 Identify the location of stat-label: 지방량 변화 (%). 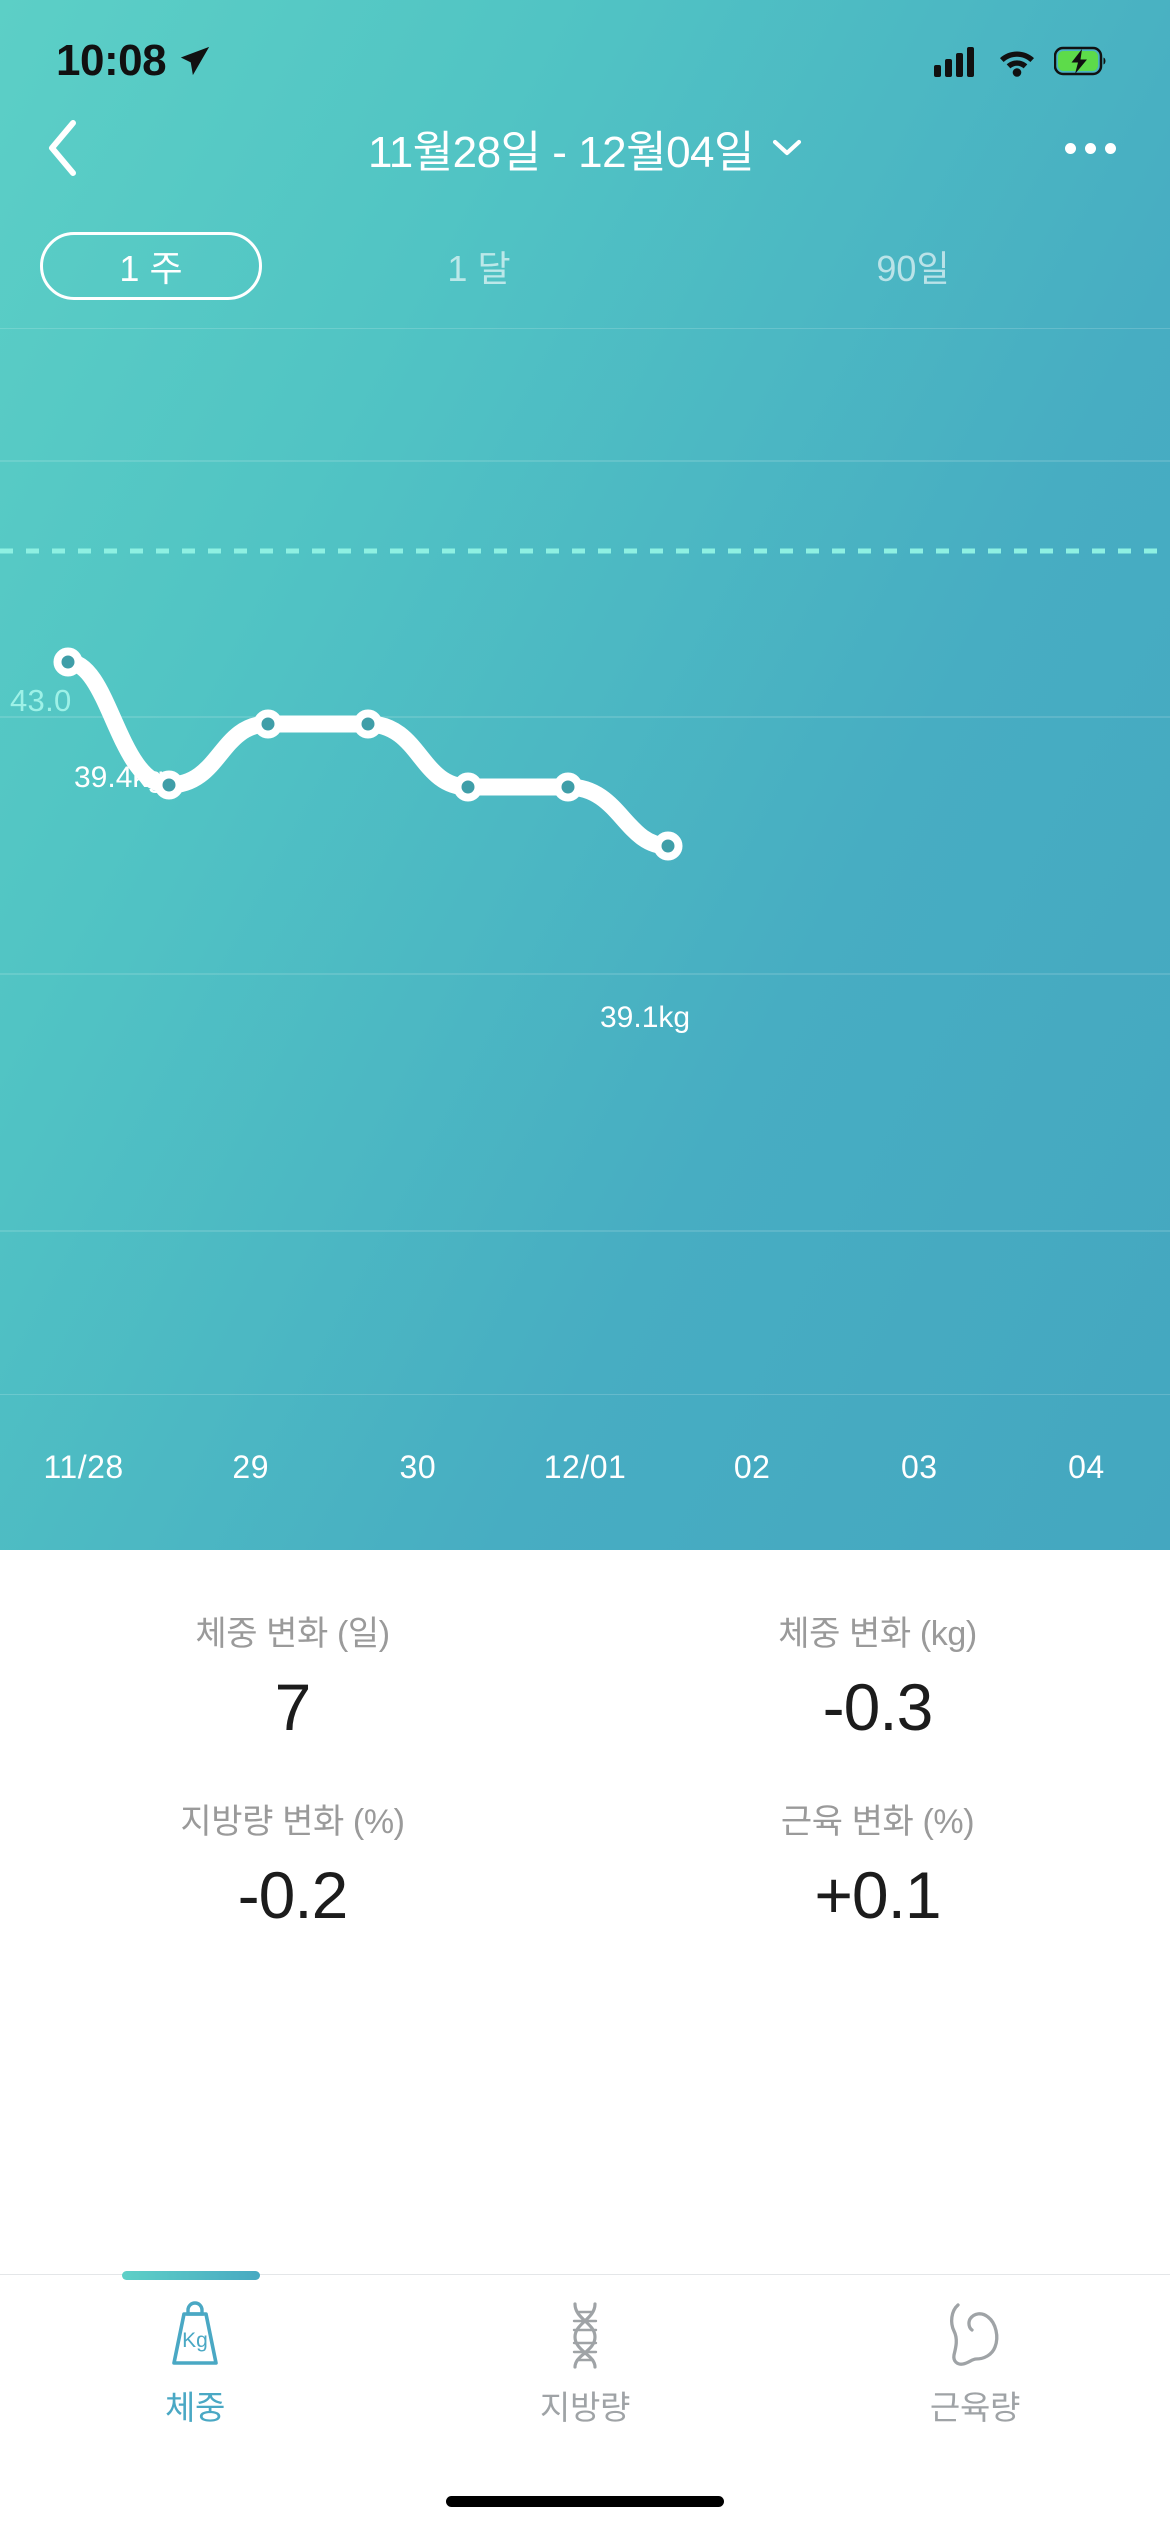
(292, 1822).